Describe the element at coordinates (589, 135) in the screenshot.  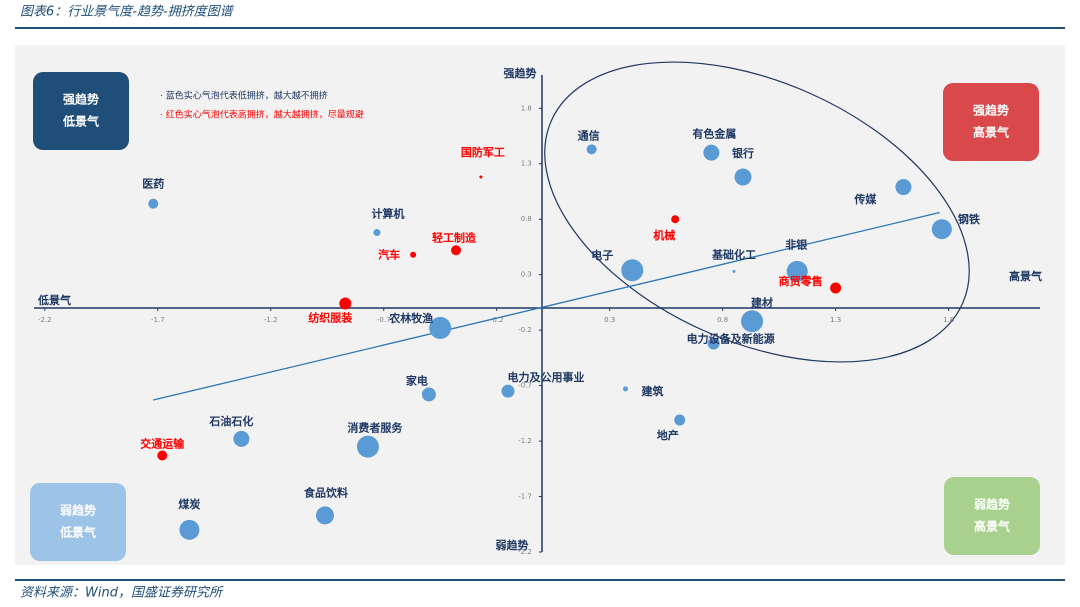
I see `bubble-label: 通信` at that location.